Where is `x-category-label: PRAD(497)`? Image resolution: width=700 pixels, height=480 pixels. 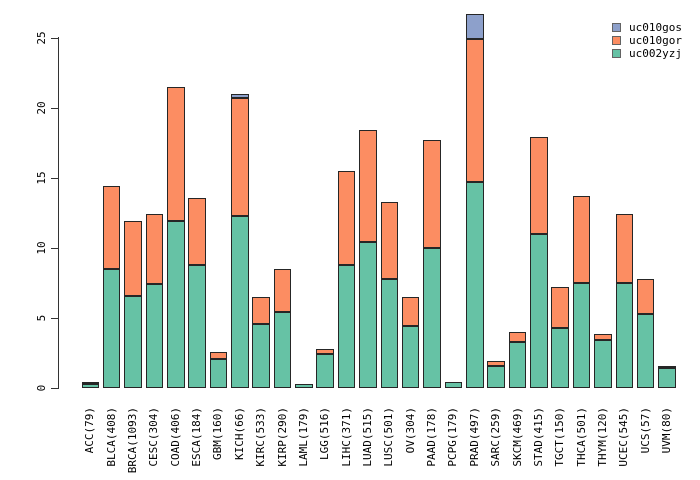
x-category-label: PRAD(497) is located at coordinates (474, 437).